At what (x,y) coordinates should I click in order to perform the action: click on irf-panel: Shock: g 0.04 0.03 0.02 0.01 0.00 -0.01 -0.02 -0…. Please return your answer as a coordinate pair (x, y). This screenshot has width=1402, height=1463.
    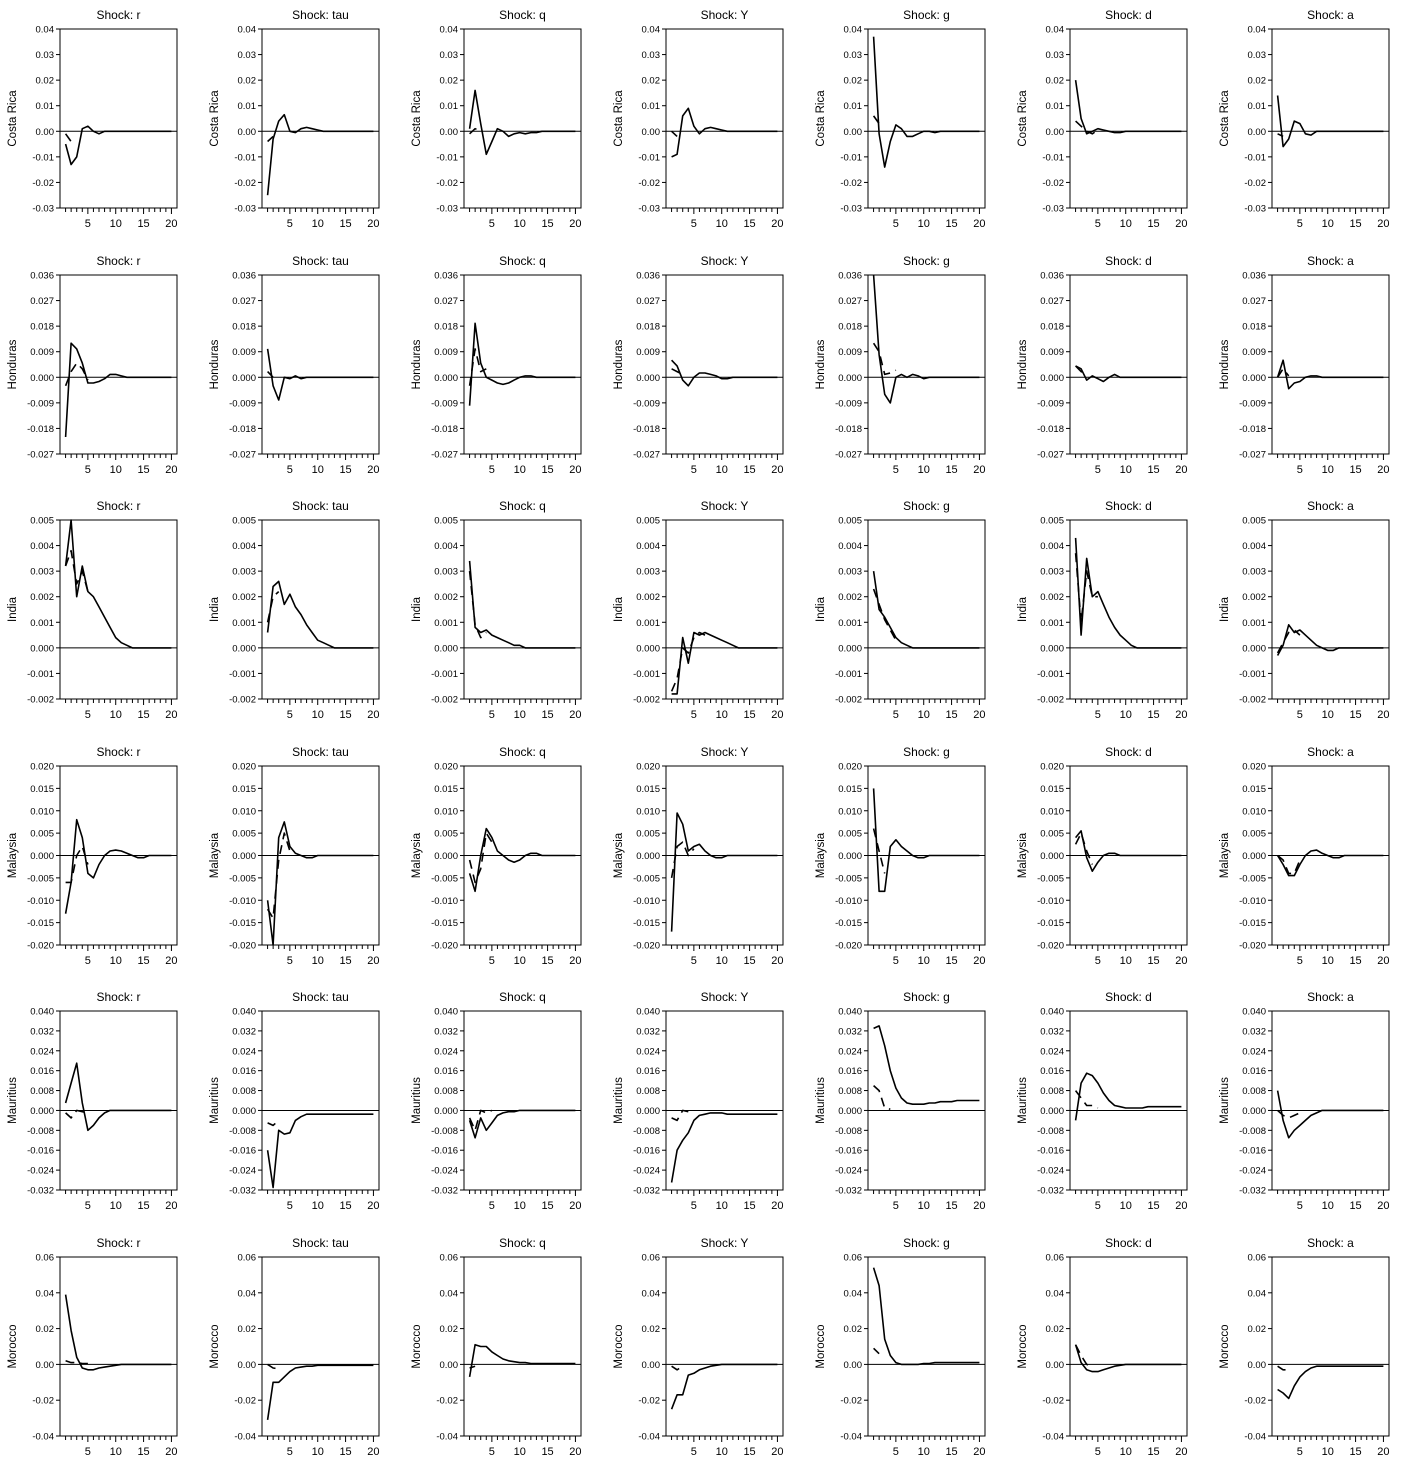
    Looking at the image, I should click on (900, 119).